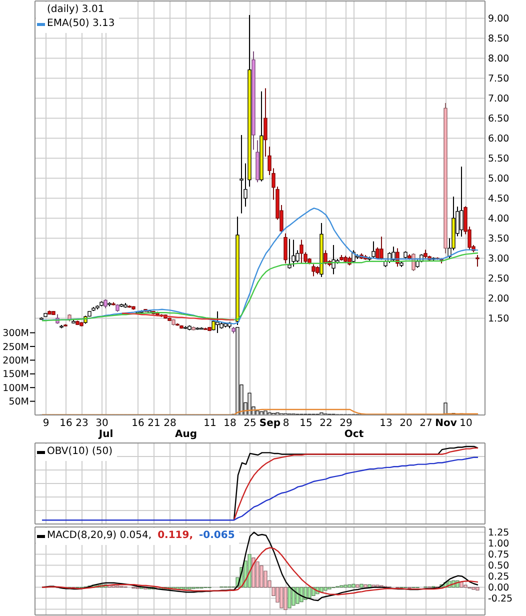 This screenshot has width=526, height=616. Describe the element at coordinates (170, 423) in the screenshot. I see `x-tick-label: 28` at that location.